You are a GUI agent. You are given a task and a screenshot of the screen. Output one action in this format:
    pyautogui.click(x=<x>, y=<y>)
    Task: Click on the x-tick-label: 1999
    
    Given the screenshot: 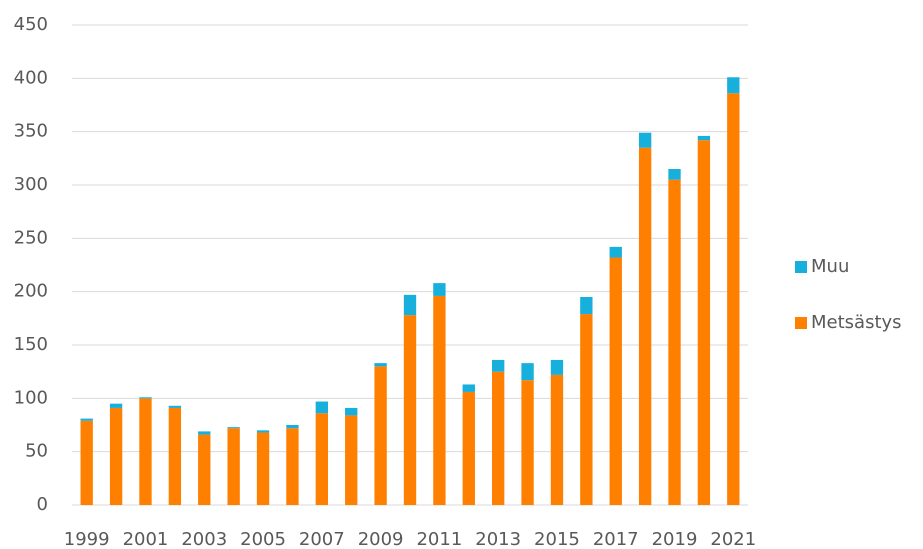 What is the action you would take?
    pyautogui.click(x=87, y=539)
    